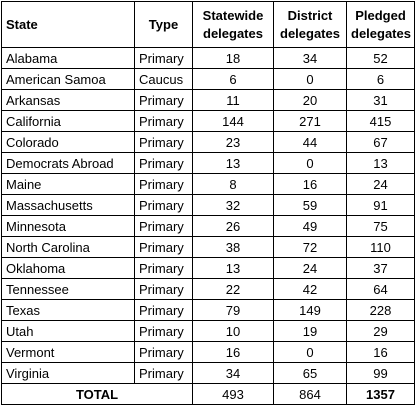 This screenshot has width=416, height=407. I want to click on table-row: Democrats Abroad Primary 13 0 13, so click(208, 163).